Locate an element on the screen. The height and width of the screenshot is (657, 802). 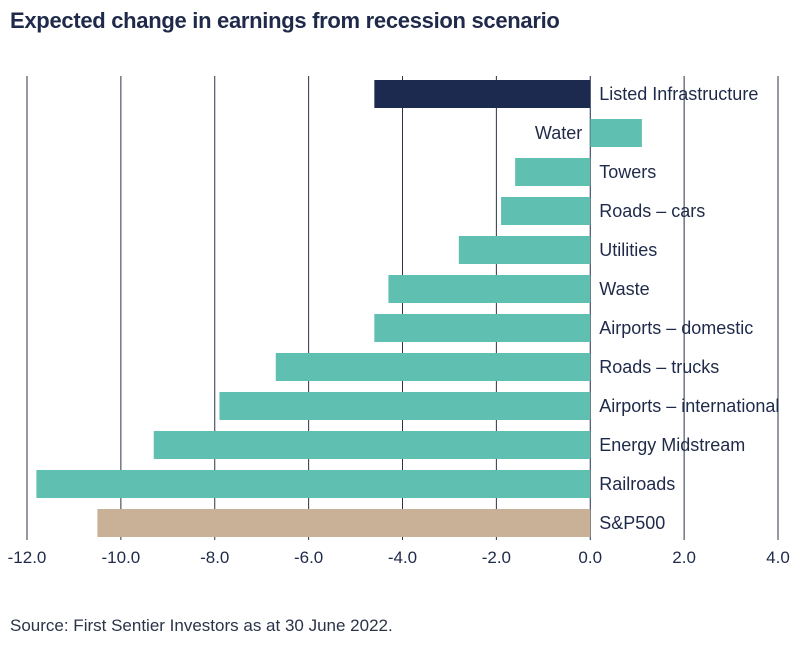
category-label: Roads – cars is located at coordinates (652, 211).